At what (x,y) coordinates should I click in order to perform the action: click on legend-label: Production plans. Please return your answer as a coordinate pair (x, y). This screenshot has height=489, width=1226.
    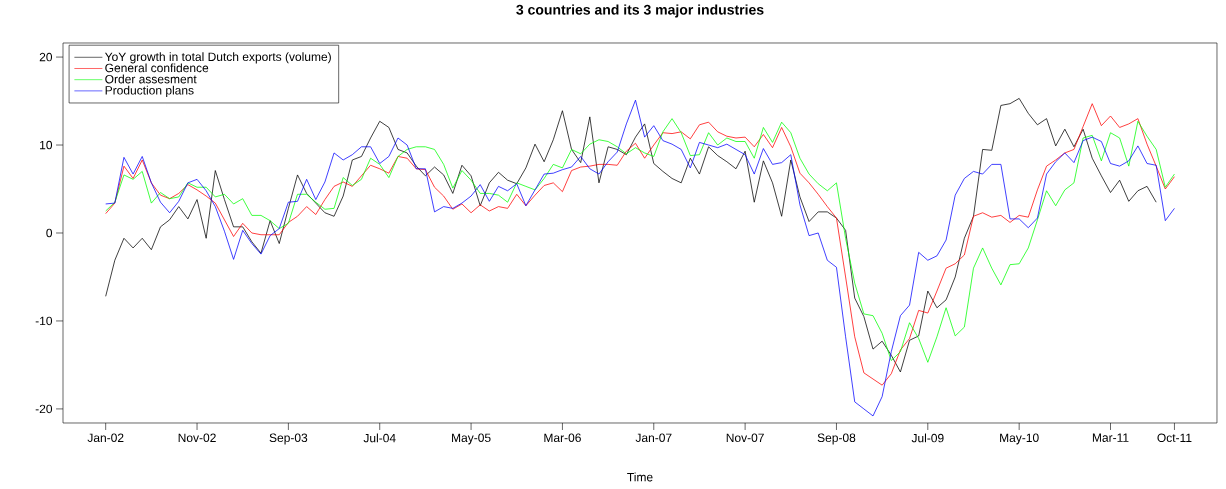
    Looking at the image, I should click on (149, 91).